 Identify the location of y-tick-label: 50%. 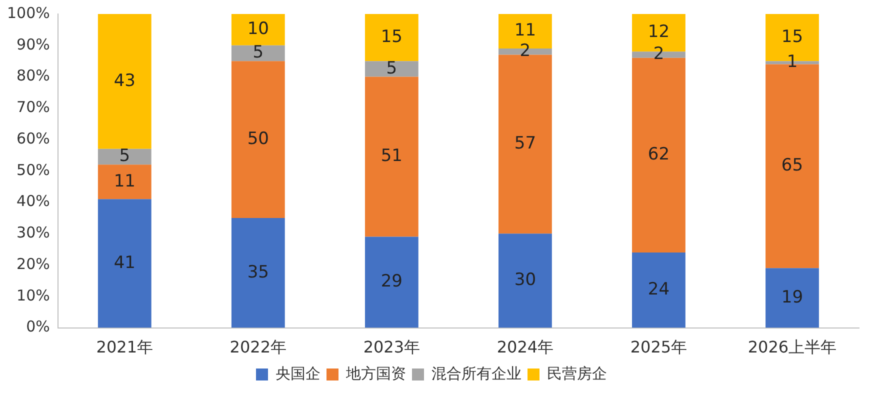
(33, 169).